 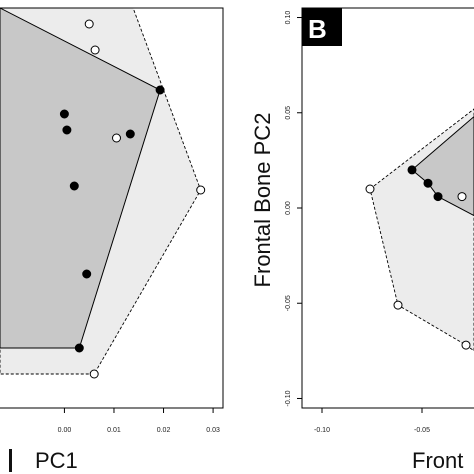 I want to click on x-tick-label: -0.10, so click(x=322, y=430).